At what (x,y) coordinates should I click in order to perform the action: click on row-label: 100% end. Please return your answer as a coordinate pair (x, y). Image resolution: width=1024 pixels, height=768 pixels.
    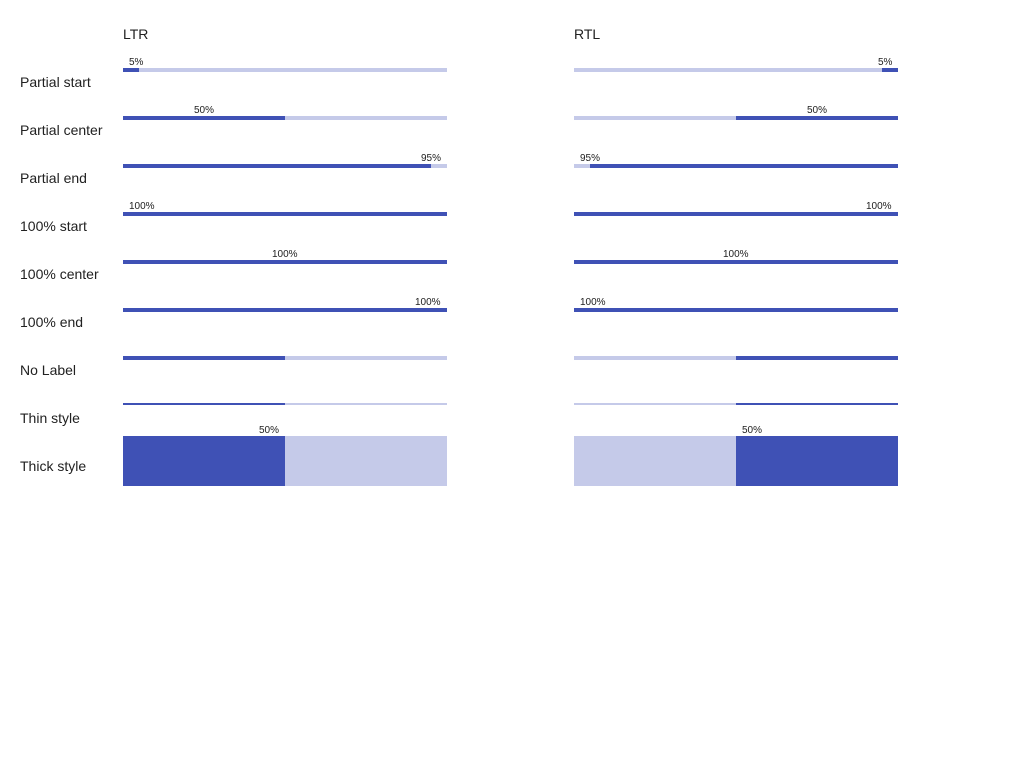
    Looking at the image, I should click on (52, 322).